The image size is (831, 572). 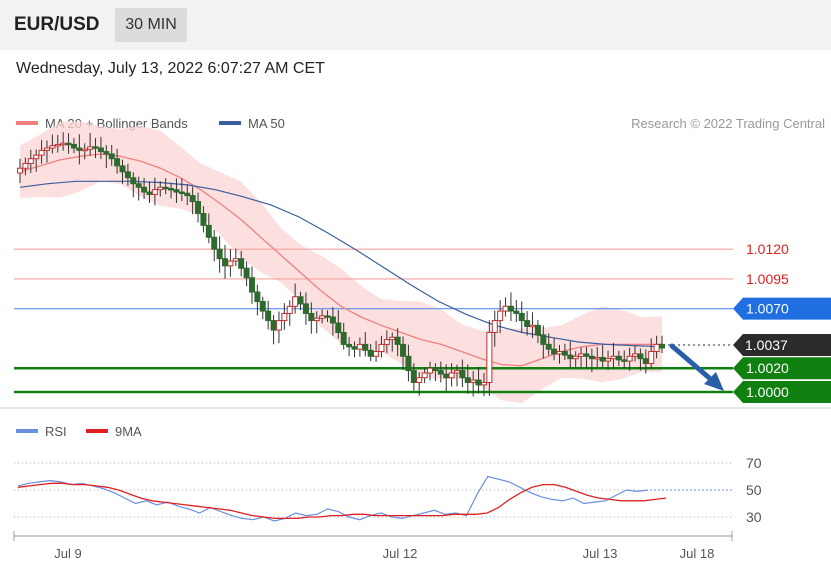 I want to click on level-label: 1.0020, so click(x=767, y=368).